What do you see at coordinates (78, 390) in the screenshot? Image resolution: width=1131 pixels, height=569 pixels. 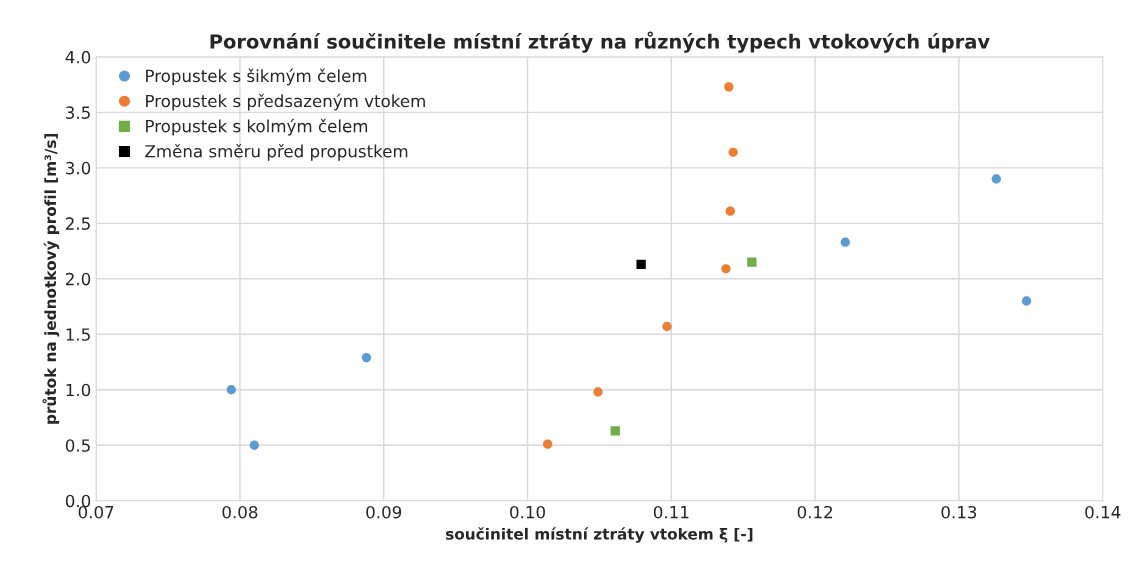 I see `y-tick-label: 1.0` at bounding box center [78, 390].